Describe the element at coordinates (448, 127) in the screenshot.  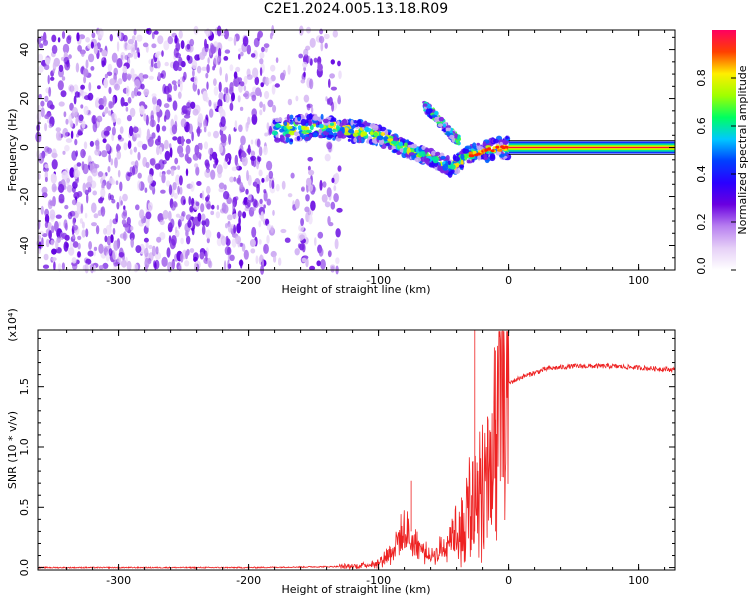
I see `branch-blob` at that location.